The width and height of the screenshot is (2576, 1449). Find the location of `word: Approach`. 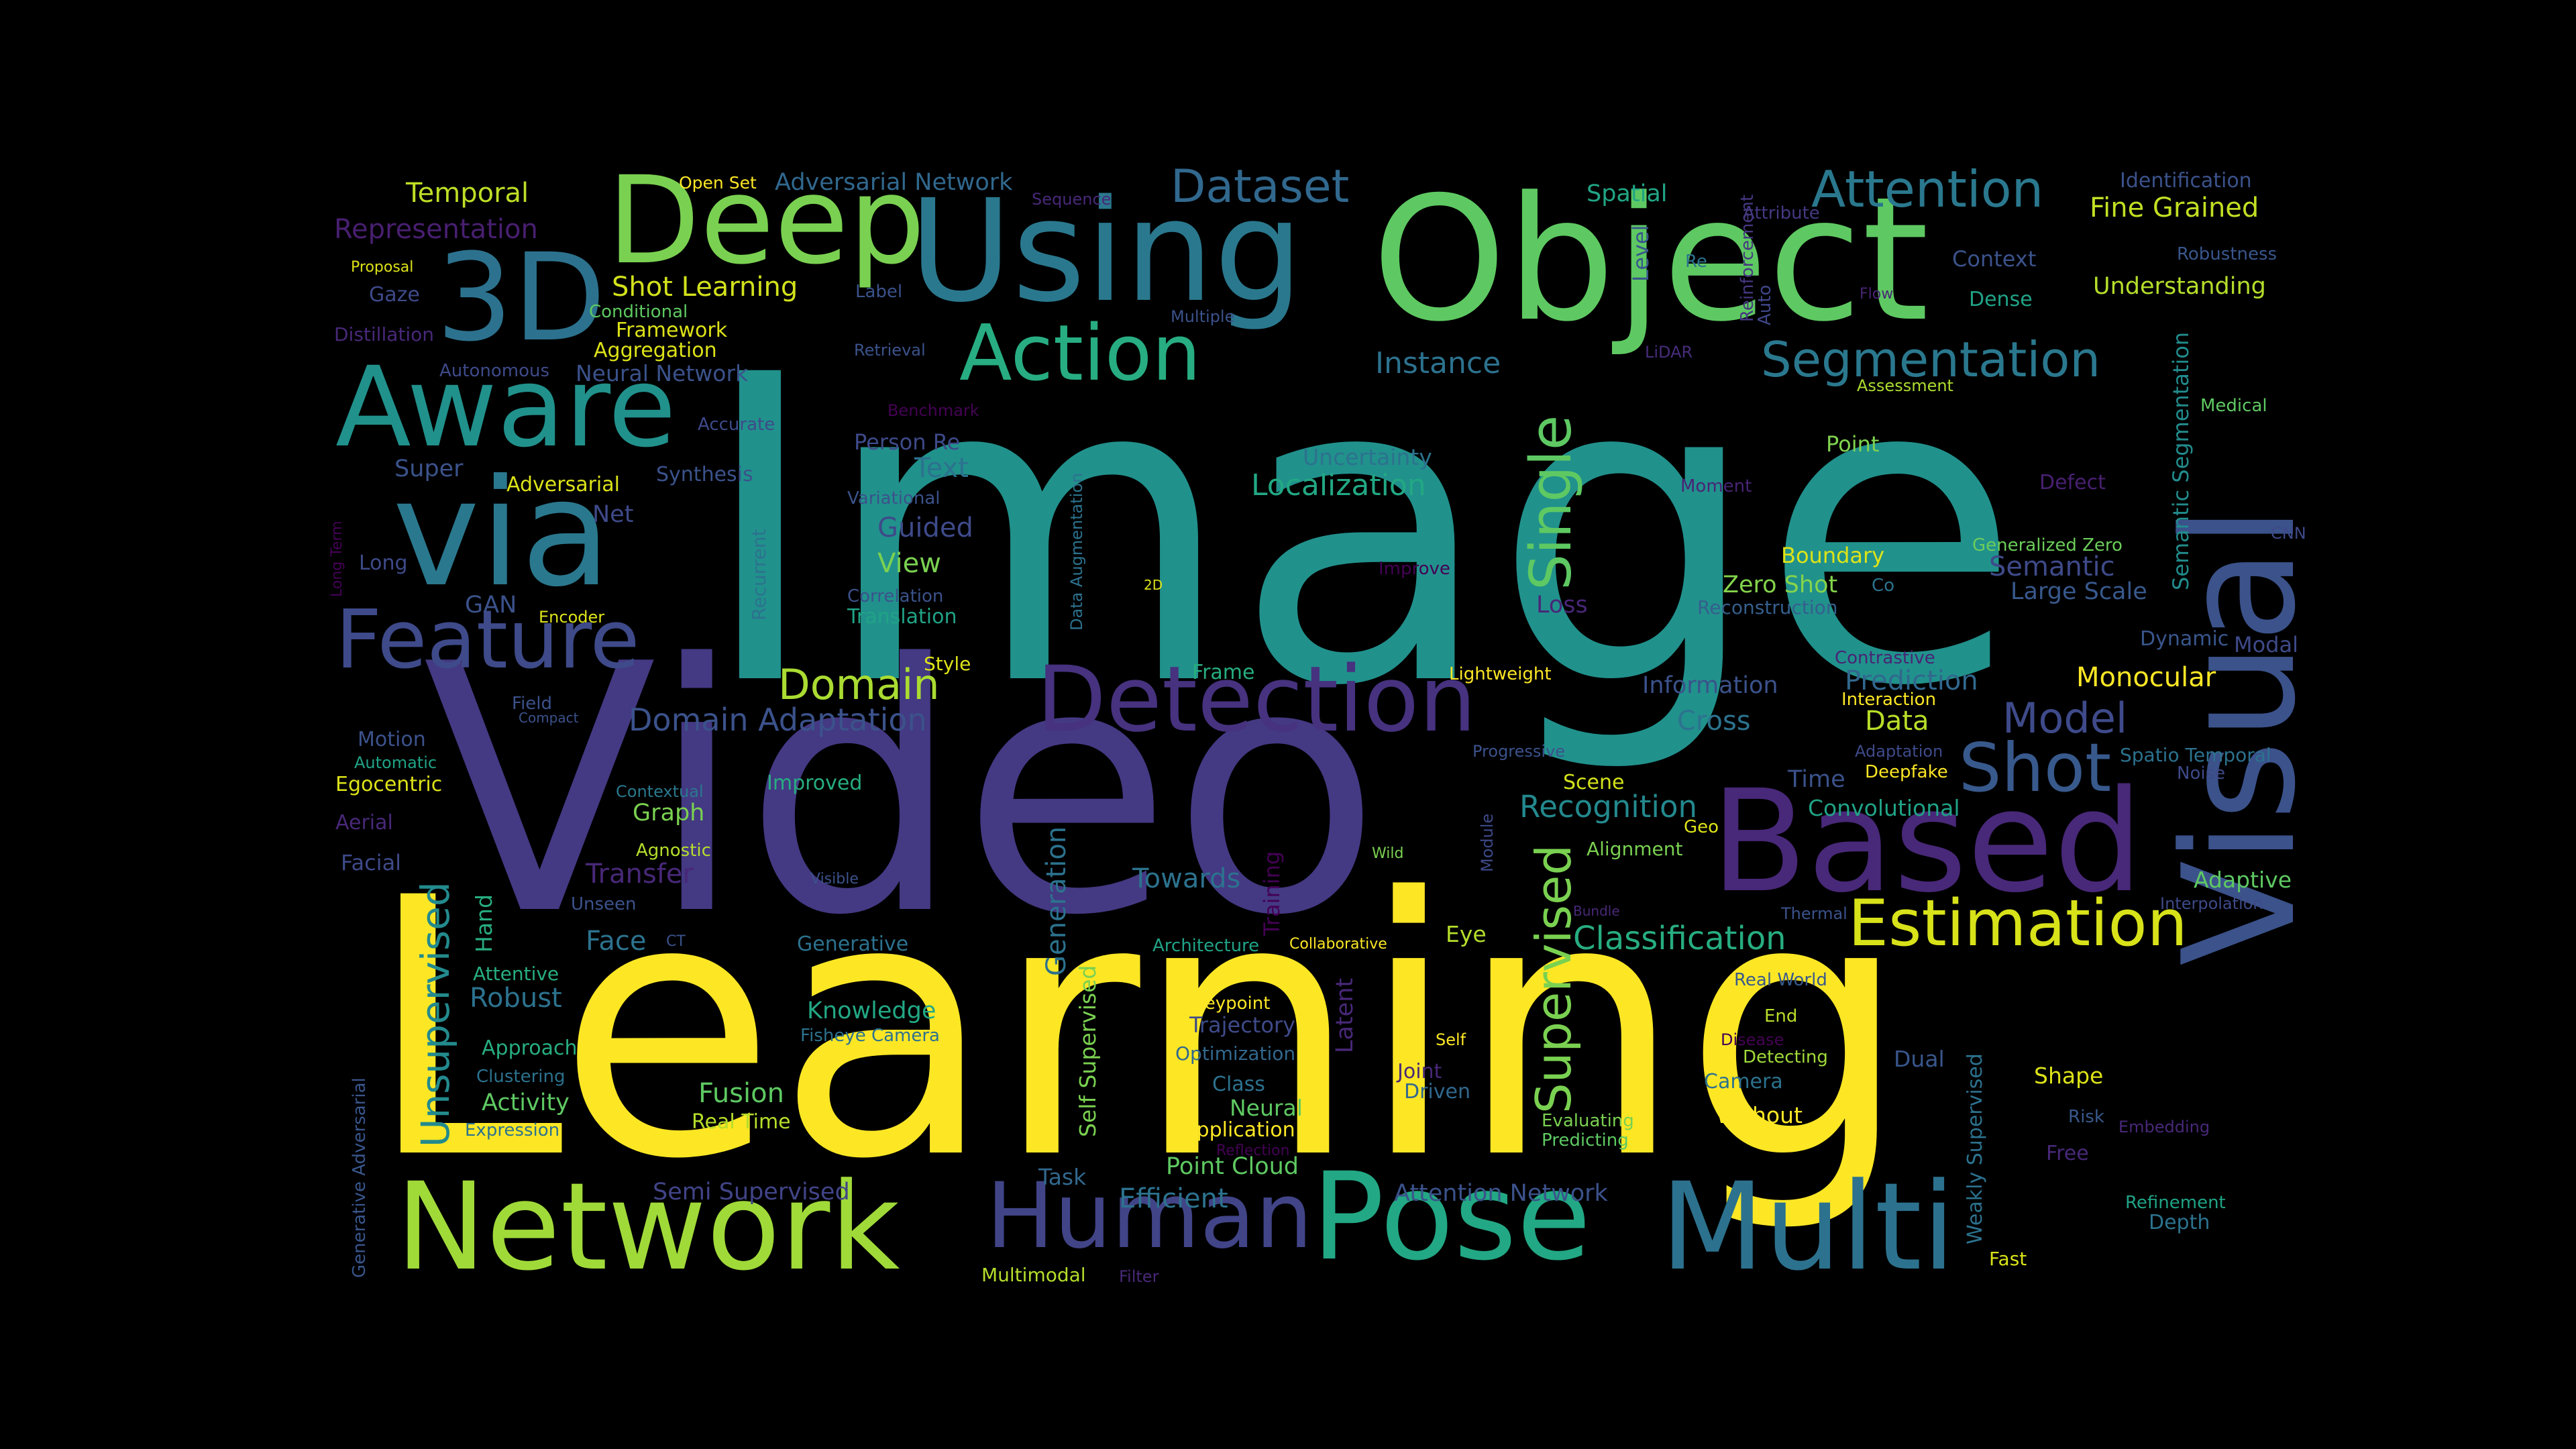

word: Approach is located at coordinates (530, 1048).